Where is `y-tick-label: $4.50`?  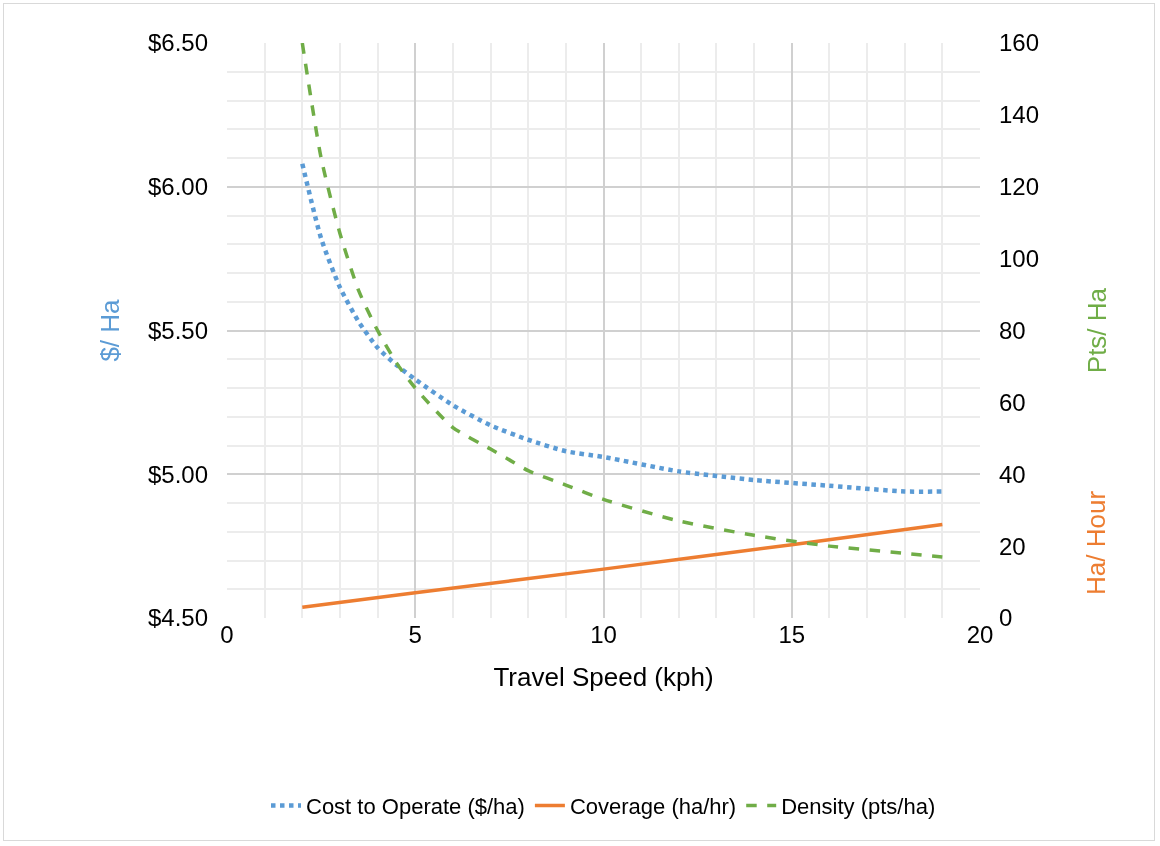
y-tick-label: $4.50 is located at coordinates (177, 618).